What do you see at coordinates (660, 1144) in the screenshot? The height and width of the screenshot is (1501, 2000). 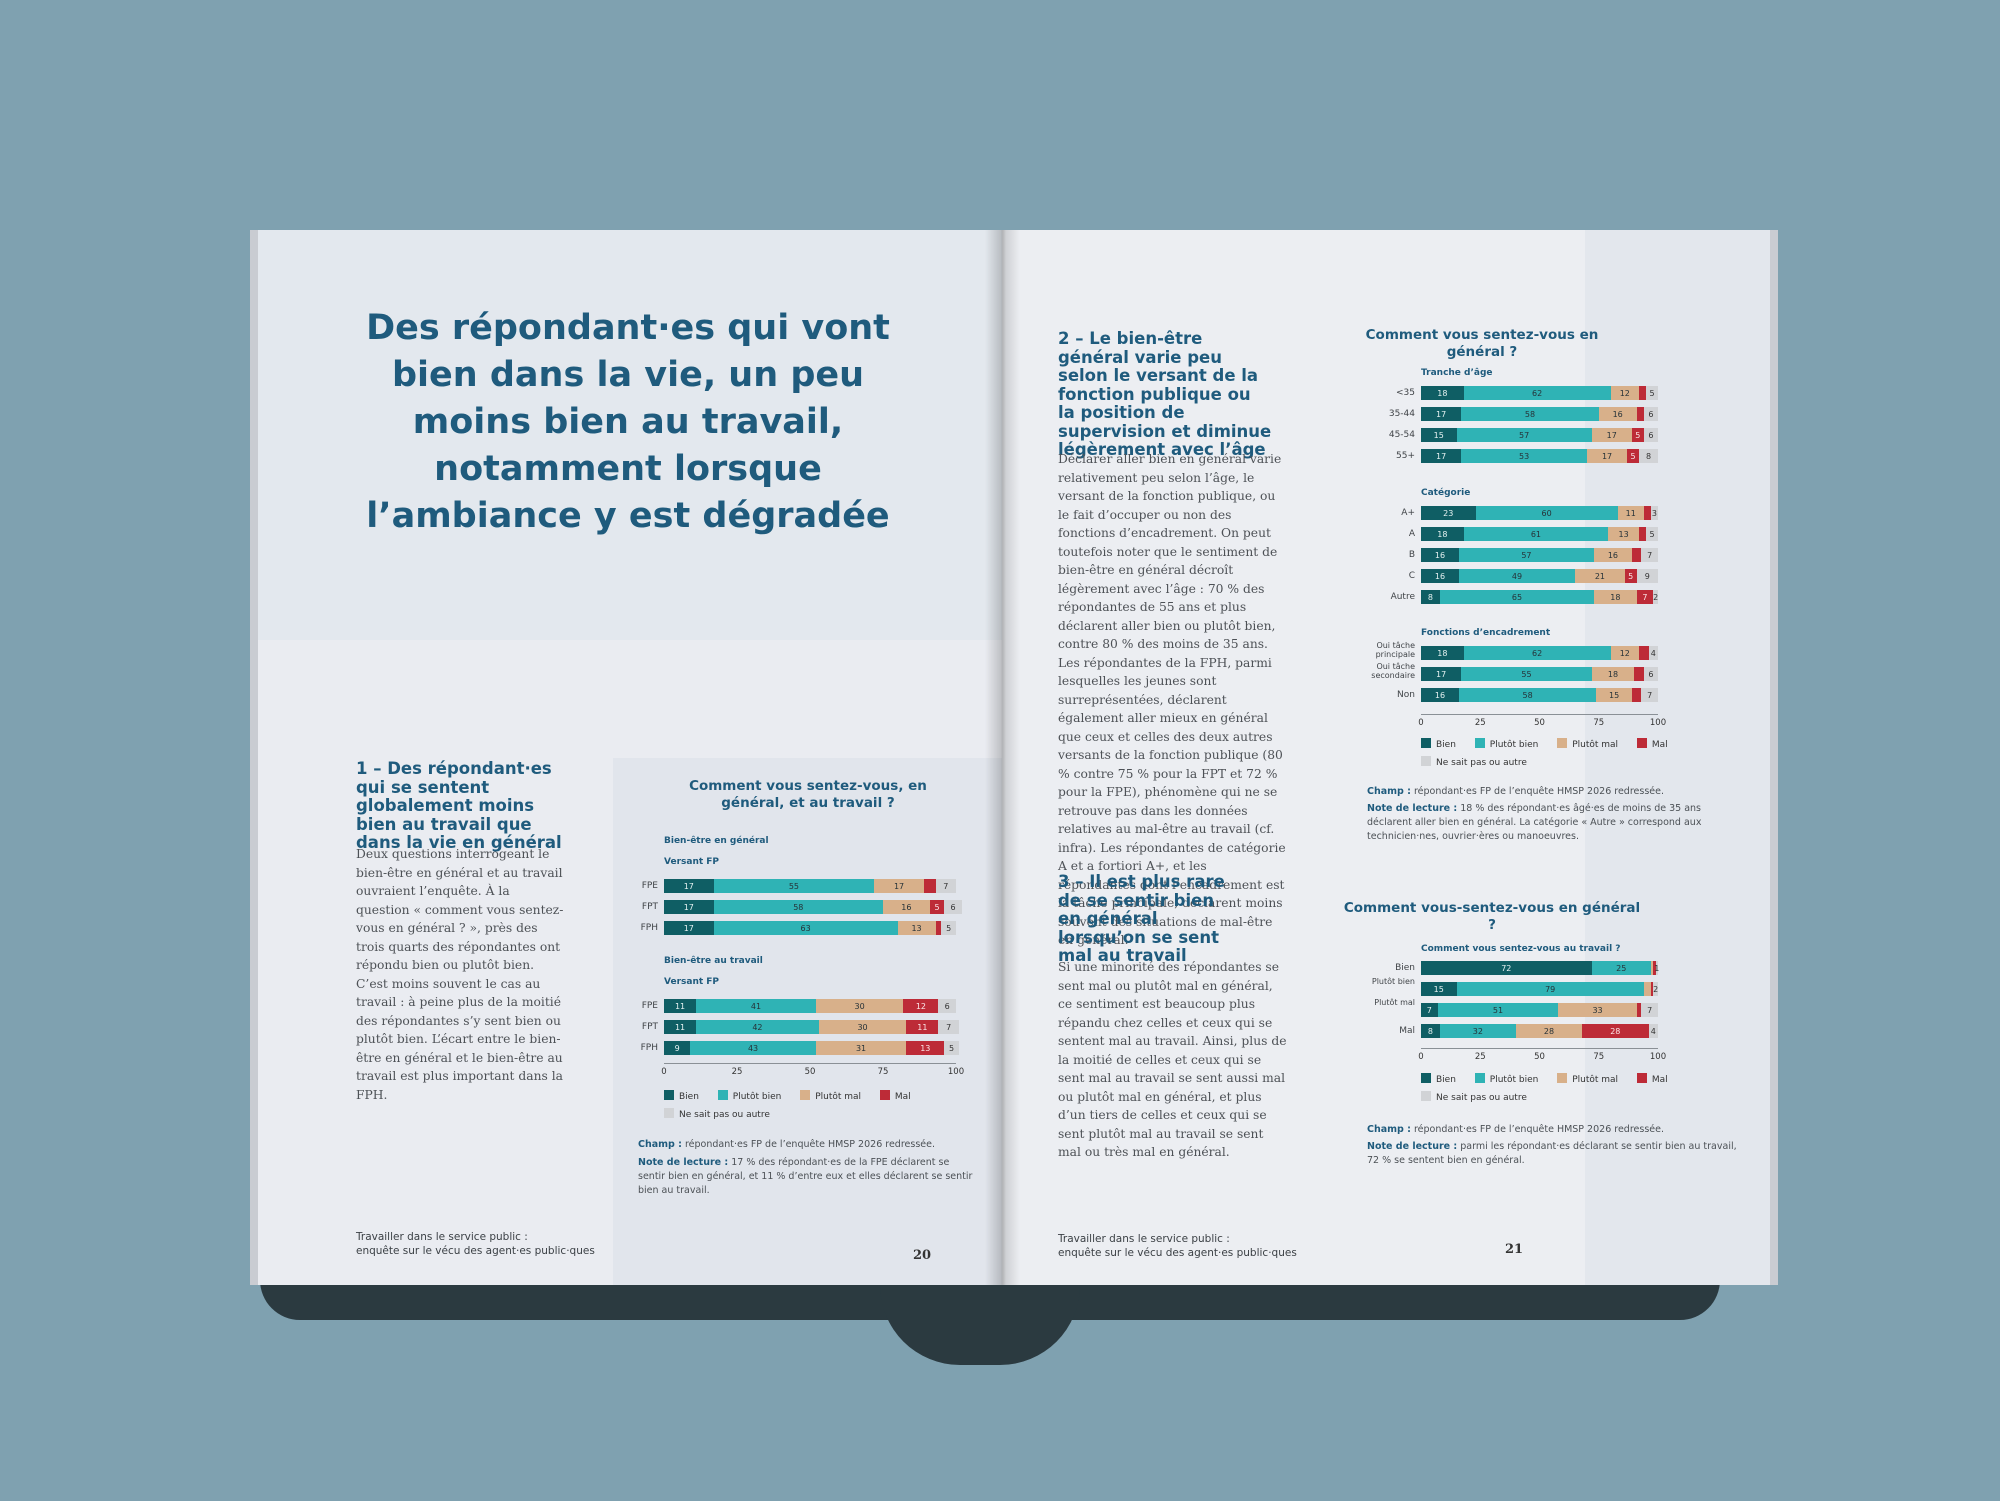 I see `champ-label: Champ :` at bounding box center [660, 1144].